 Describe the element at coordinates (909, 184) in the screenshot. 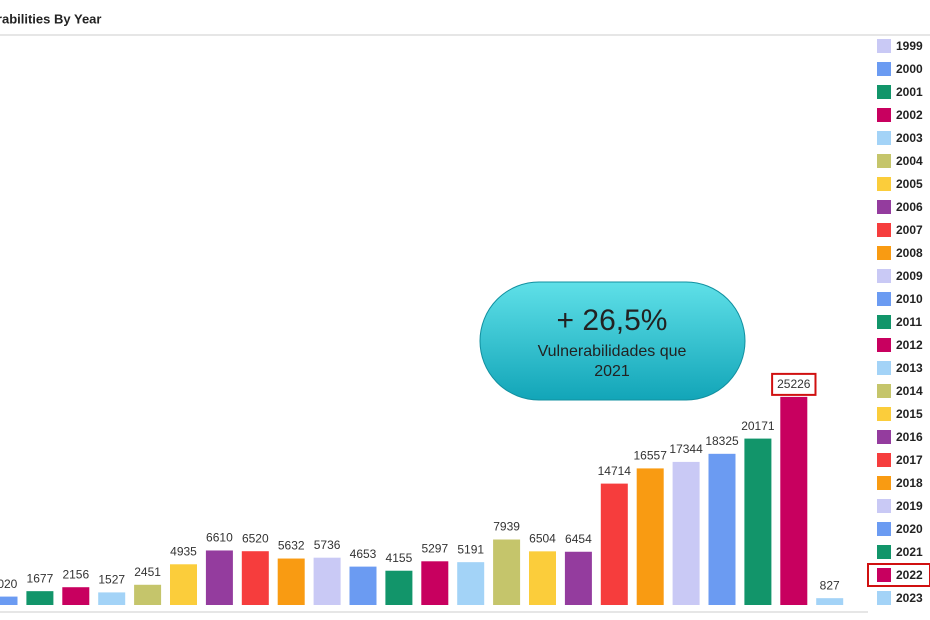

I see `legend-label: 2005` at that location.